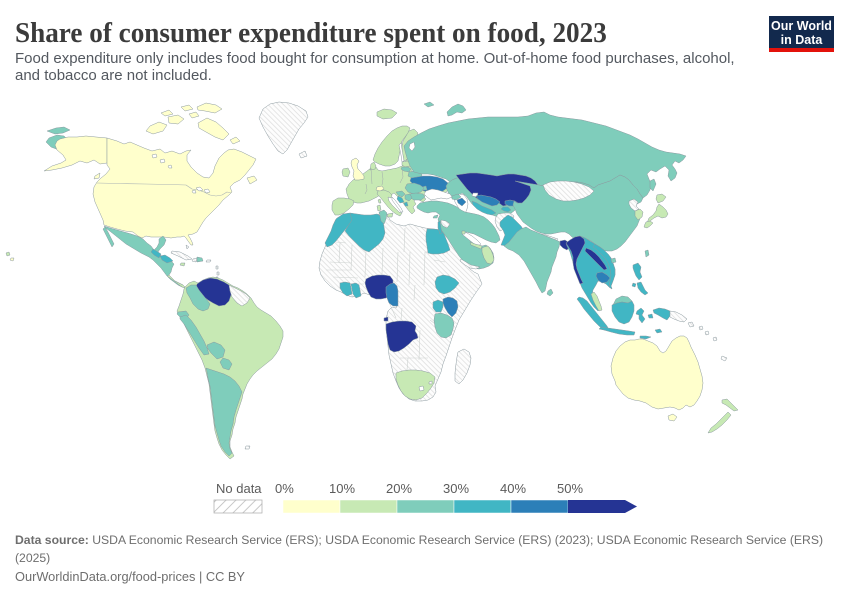  What do you see at coordinates (456, 488) in the screenshot?
I see `svg-text: 30%` at bounding box center [456, 488].